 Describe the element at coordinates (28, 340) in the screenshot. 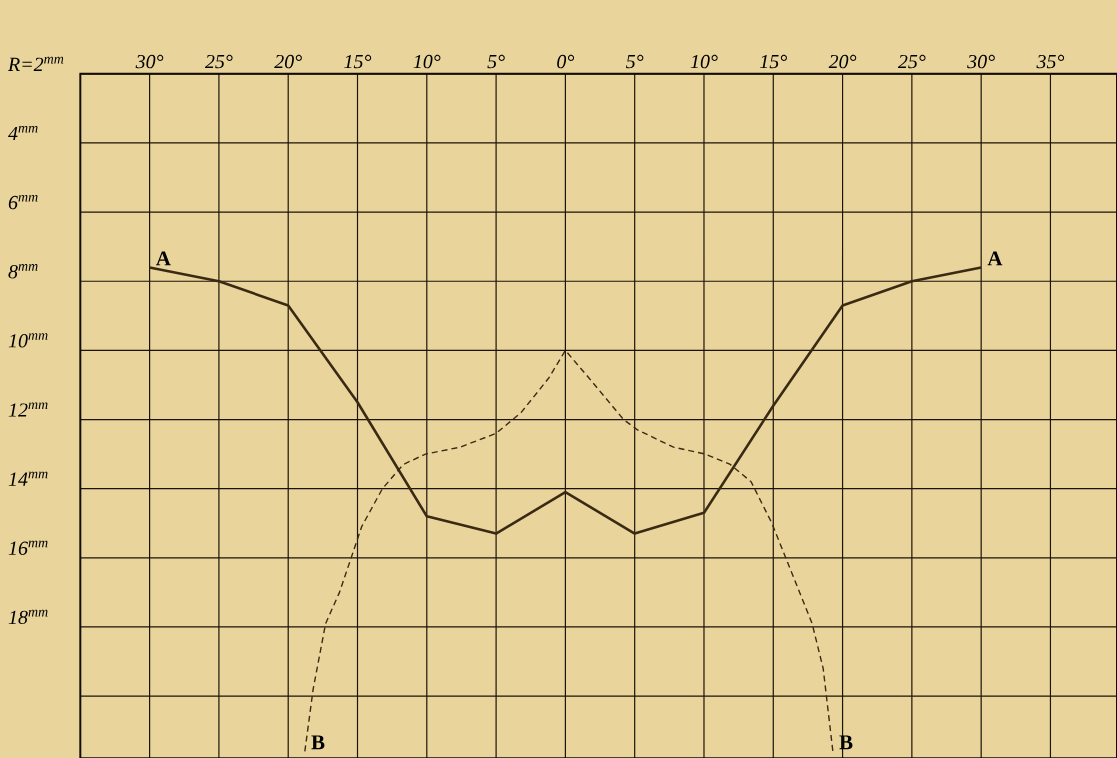

I see `y-tick-label: 10$^{mm}$` at that location.